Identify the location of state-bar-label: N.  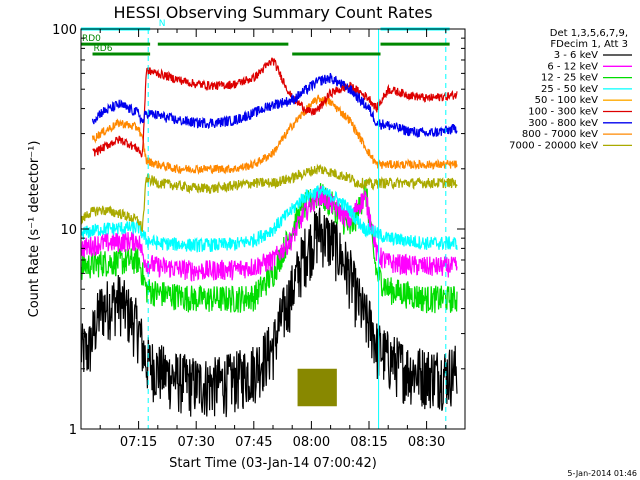
(162, 24).